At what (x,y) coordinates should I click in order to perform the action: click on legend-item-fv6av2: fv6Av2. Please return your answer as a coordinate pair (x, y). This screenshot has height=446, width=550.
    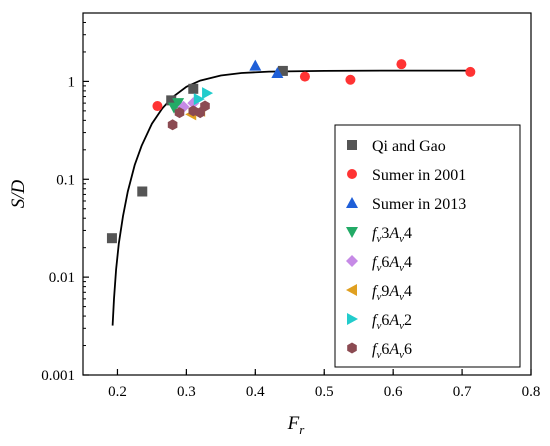
    Looking at the image, I should click on (379, 322).